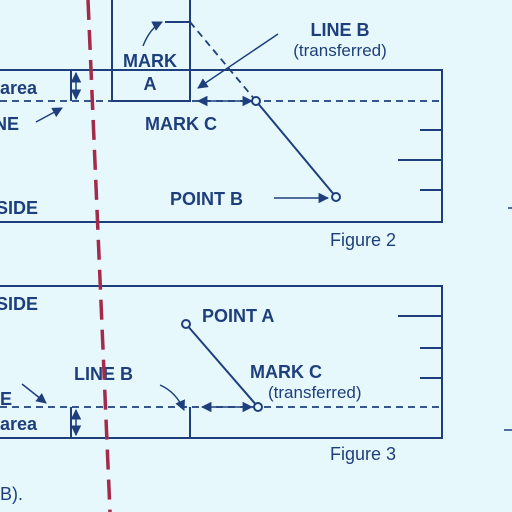 The height and width of the screenshot is (512, 512). Describe the element at coordinates (296, 149) in the screenshot. I see `fig2-diagonal-line` at that location.